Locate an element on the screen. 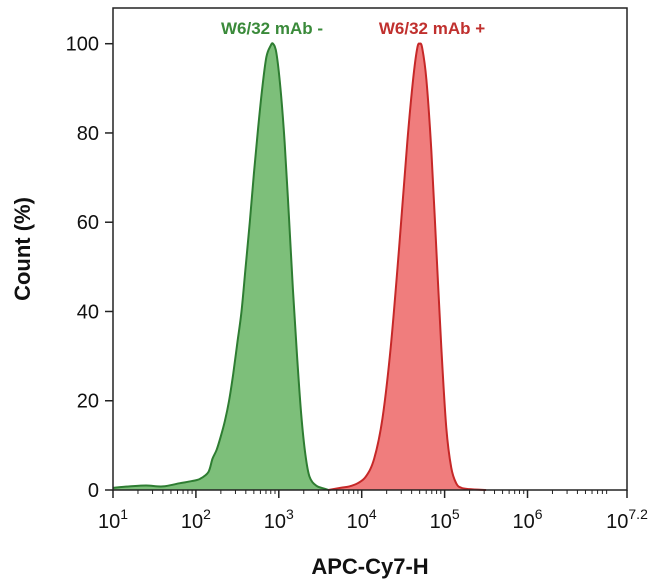 Image resolution: width=650 pixels, height=584 pixels. x-tick-label: 10¹ is located at coordinates (113, 519).